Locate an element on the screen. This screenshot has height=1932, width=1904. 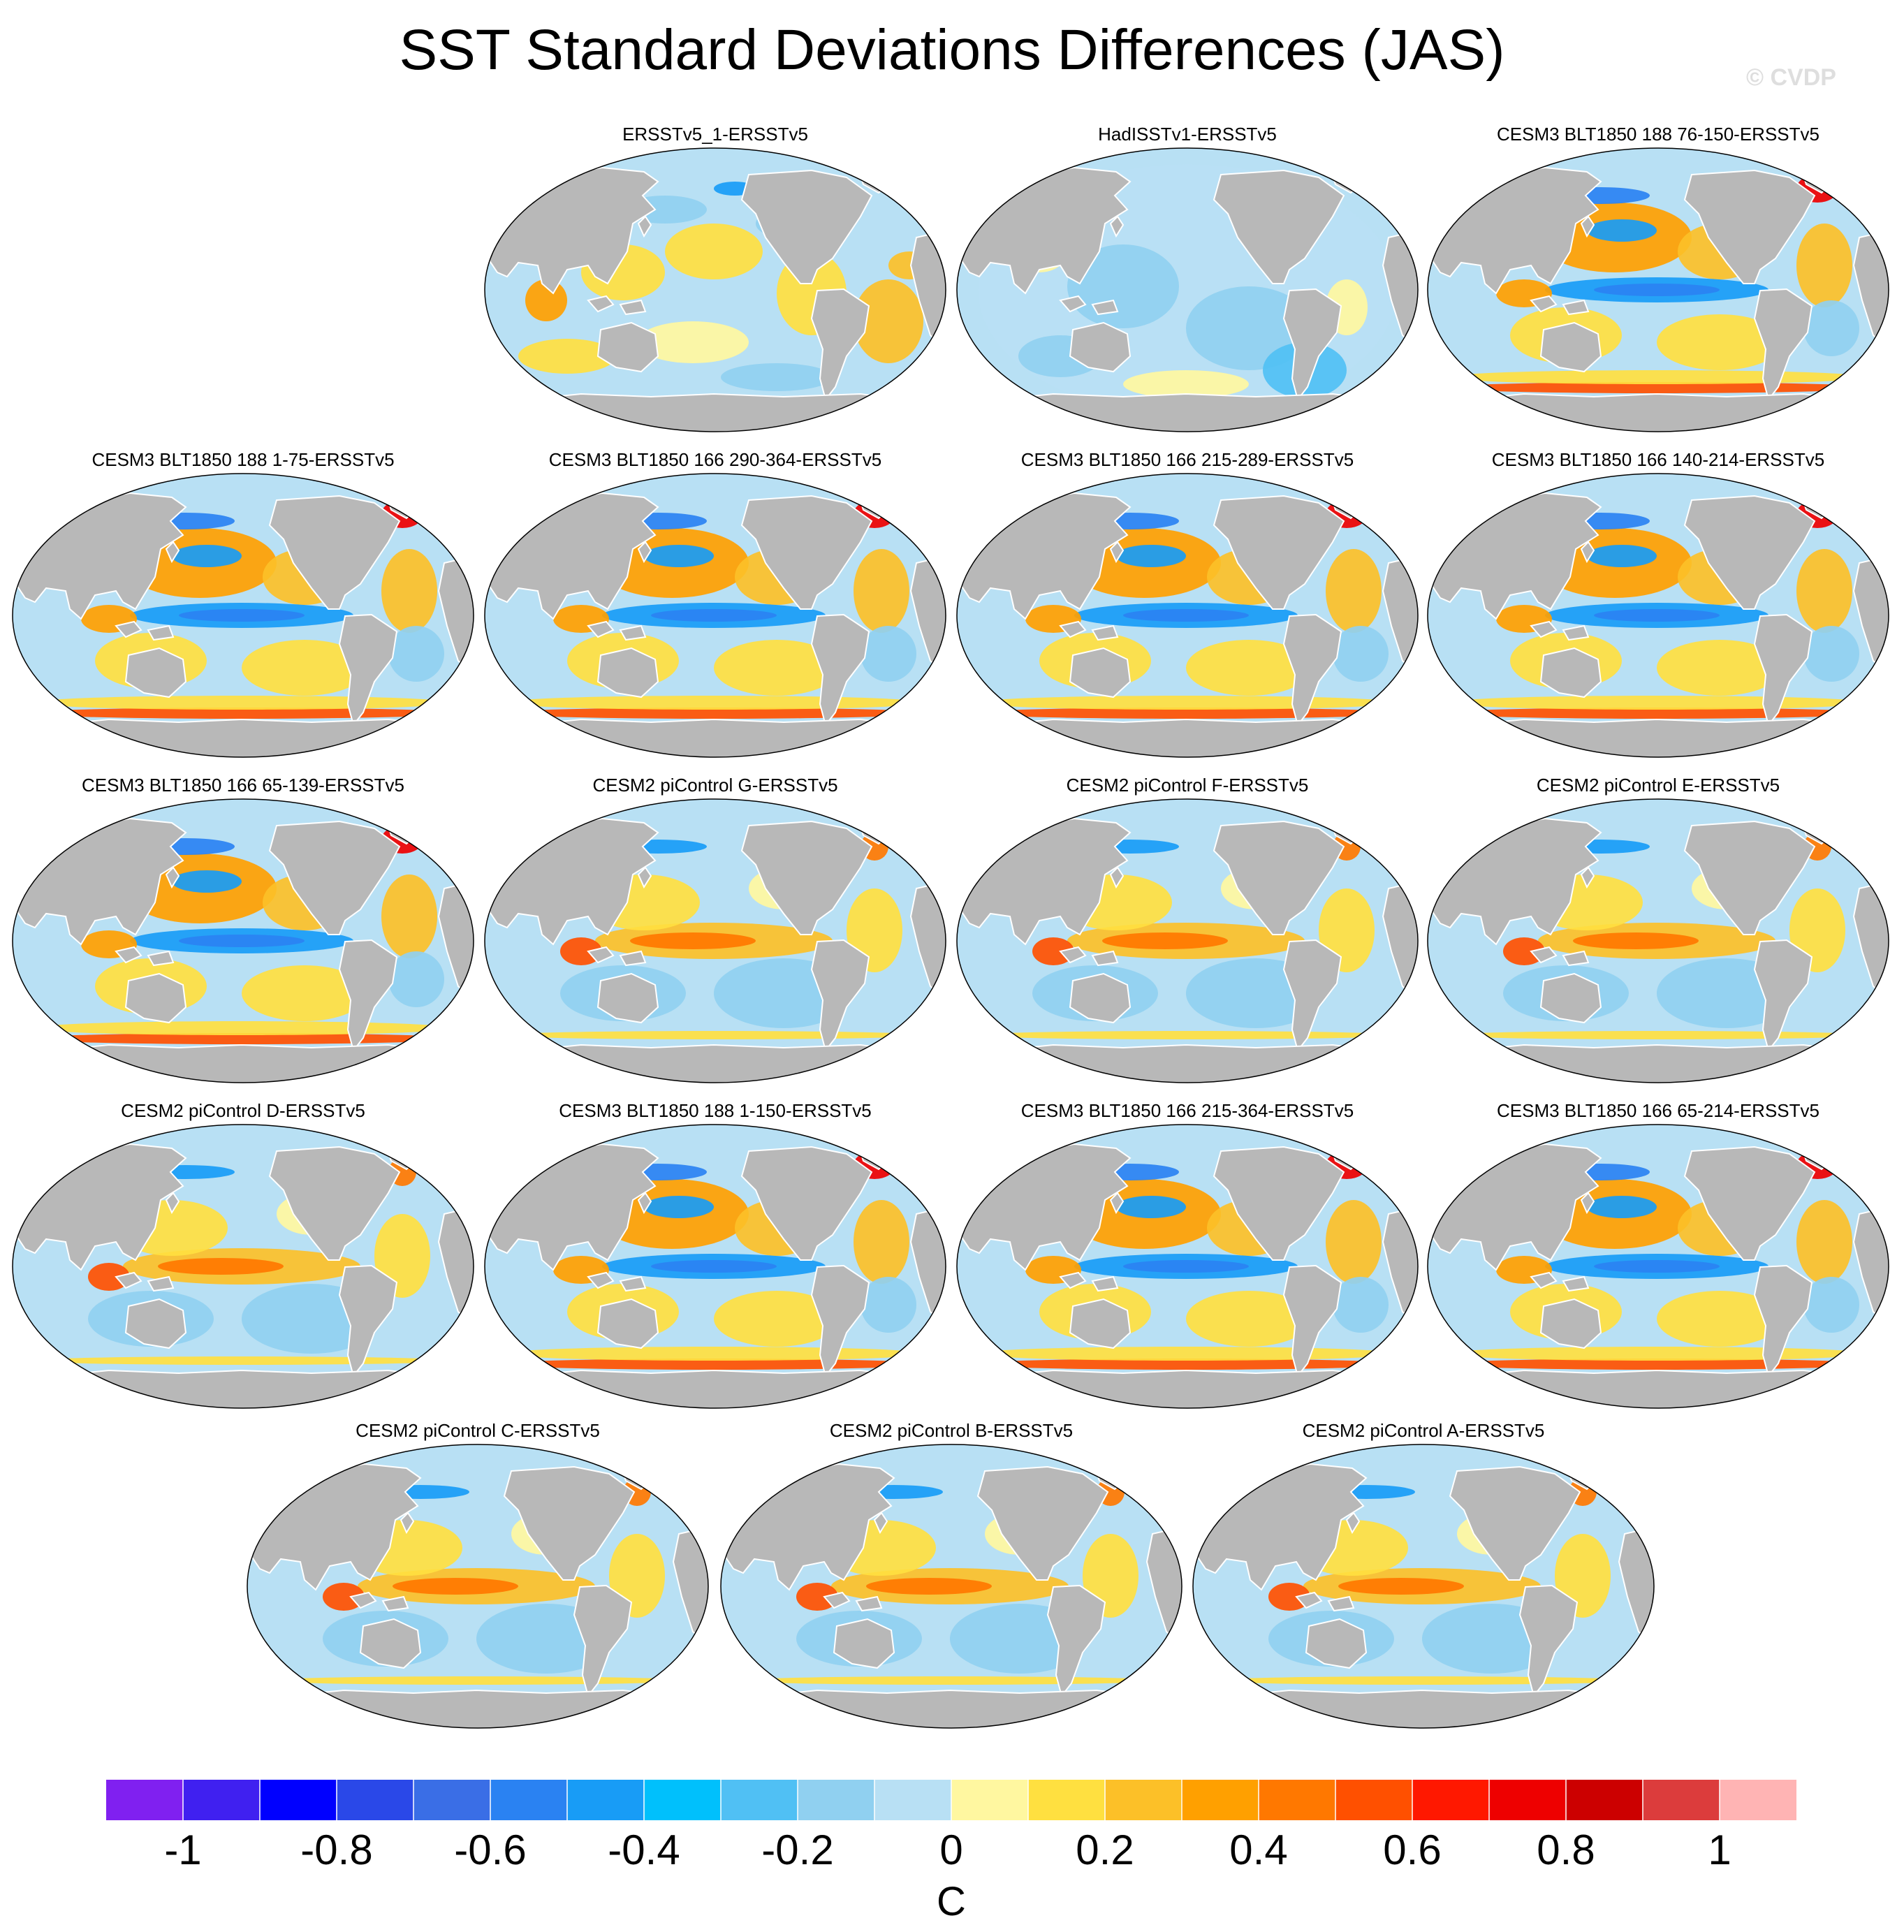
map-panel-title: CESM3 BLT1850 188 76-150-ERSSTv5 is located at coordinates (1658, 134).